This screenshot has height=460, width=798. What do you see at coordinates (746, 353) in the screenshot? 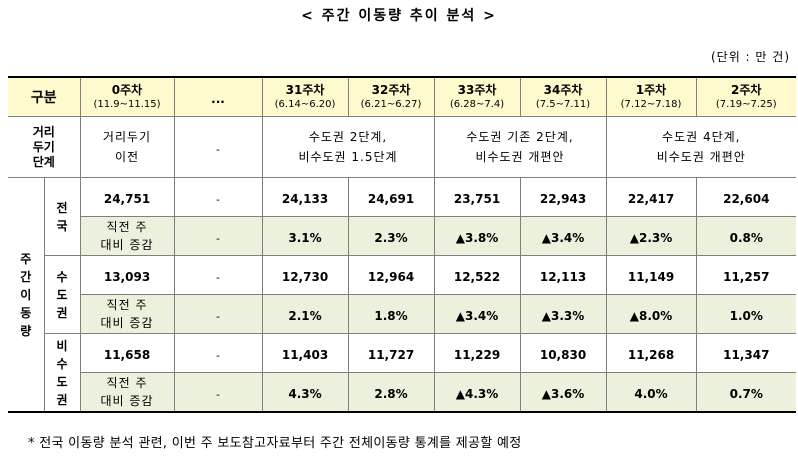
I see `value-cell: 11,347` at bounding box center [746, 353].